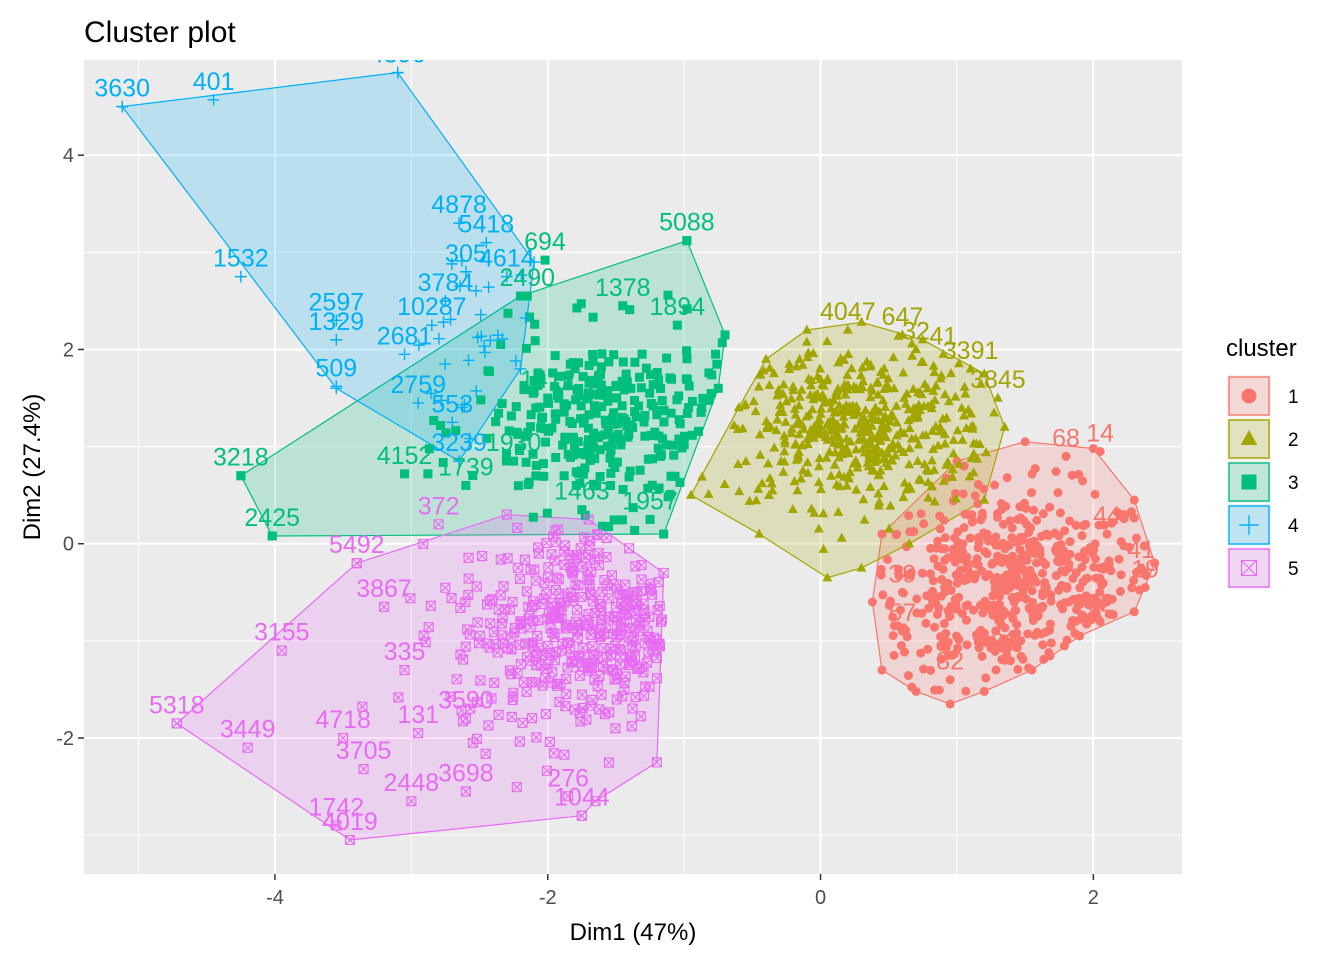 The image size is (1344, 960). Describe the element at coordinates (1249, 568) in the screenshot. I see `legend-key-marker` at that location.